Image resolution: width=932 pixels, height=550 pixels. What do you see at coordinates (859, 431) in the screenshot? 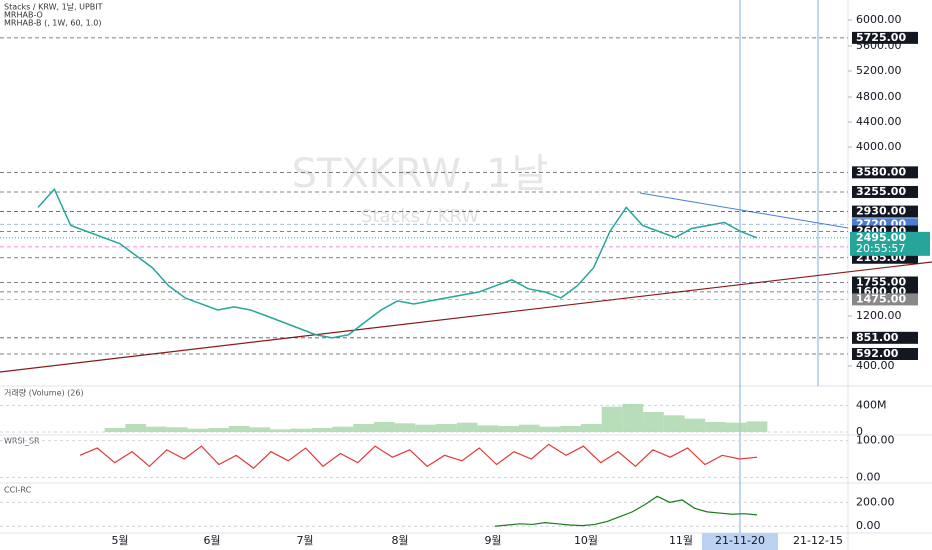
I see `y-tick-label: 0` at bounding box center [859, 431].